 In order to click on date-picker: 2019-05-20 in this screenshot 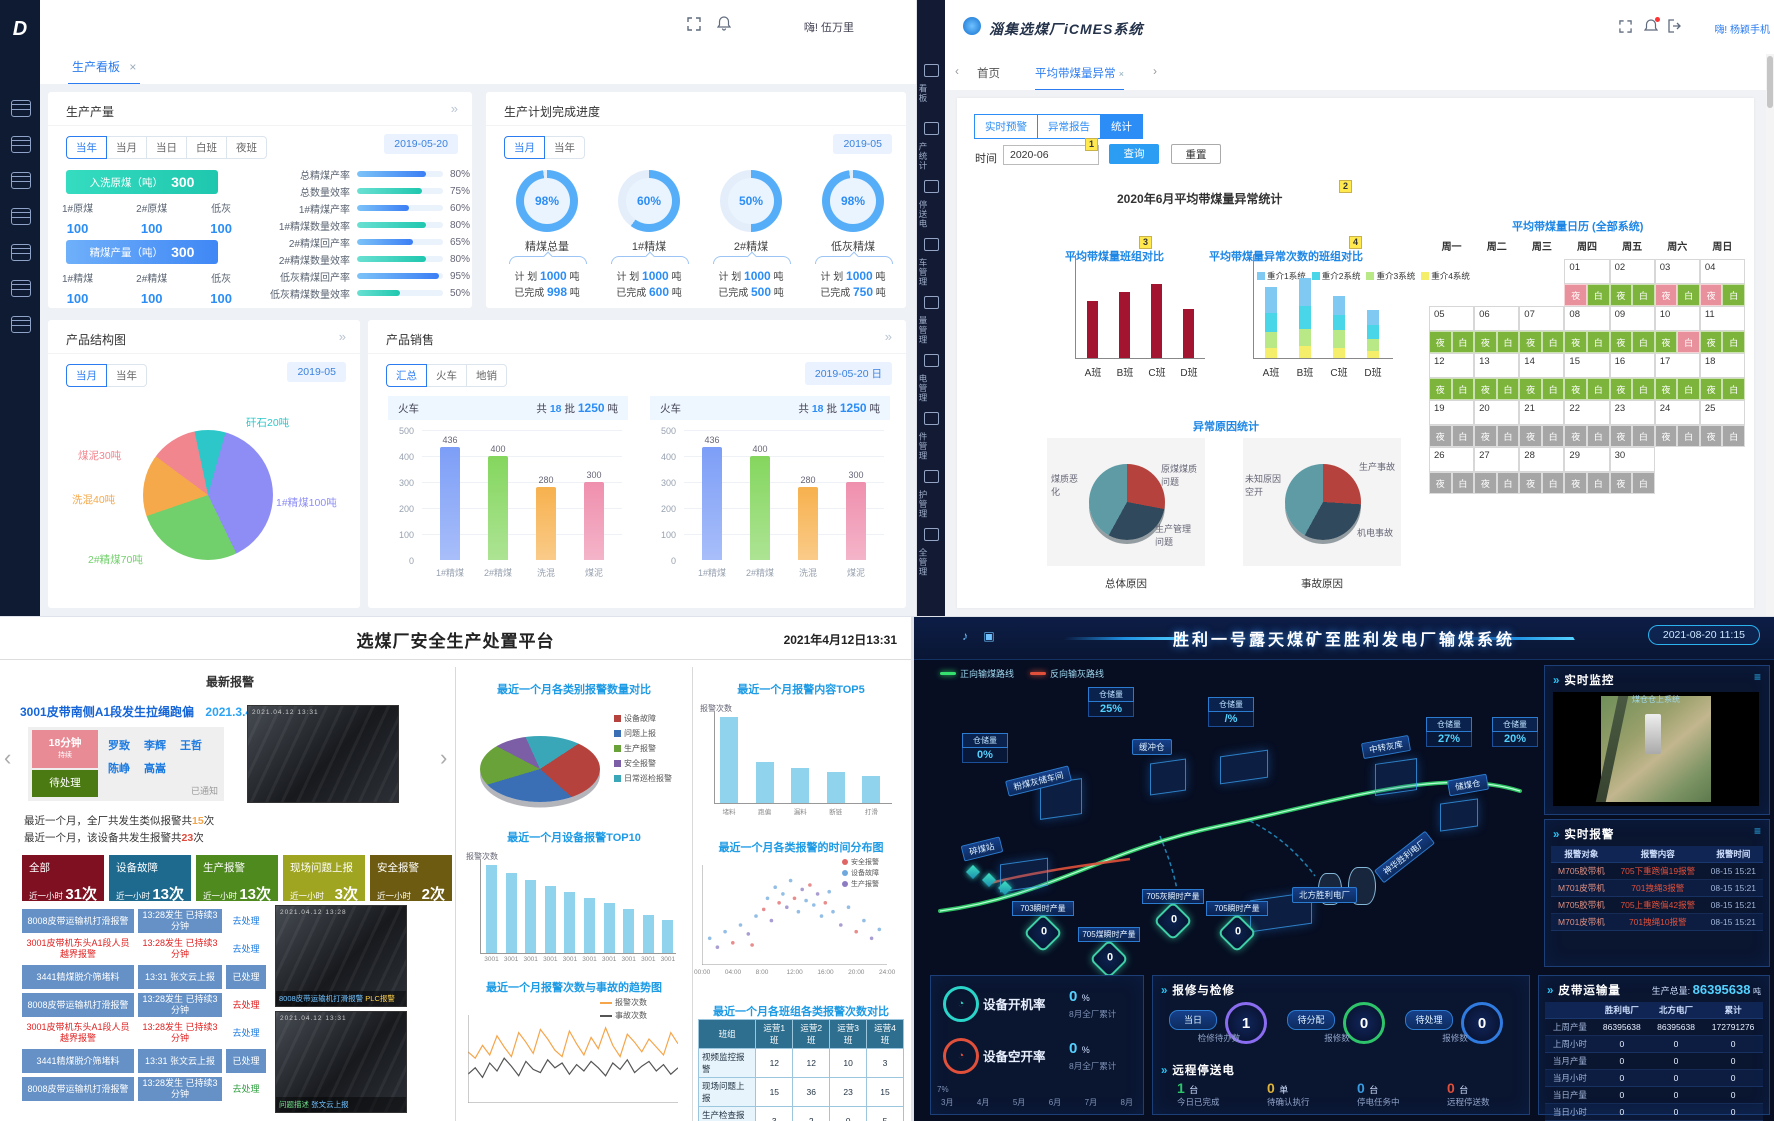, I will do `click(421, 144)`.